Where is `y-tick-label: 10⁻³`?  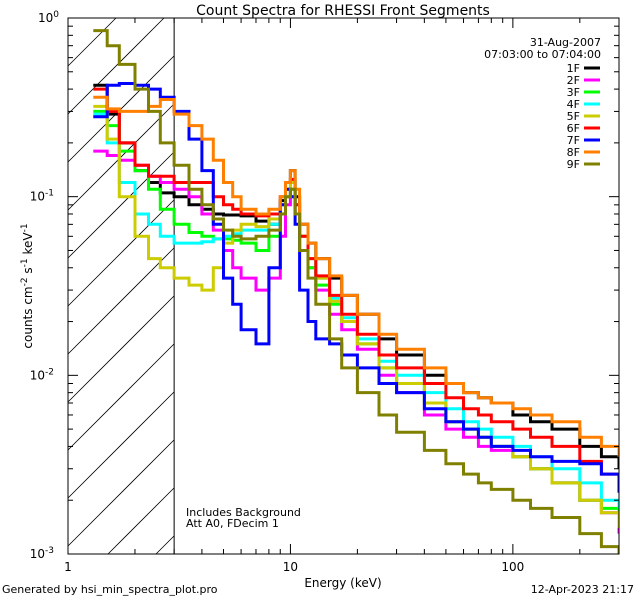 y-tick-label: 10⁻³ is located at coordinates (42, 553).